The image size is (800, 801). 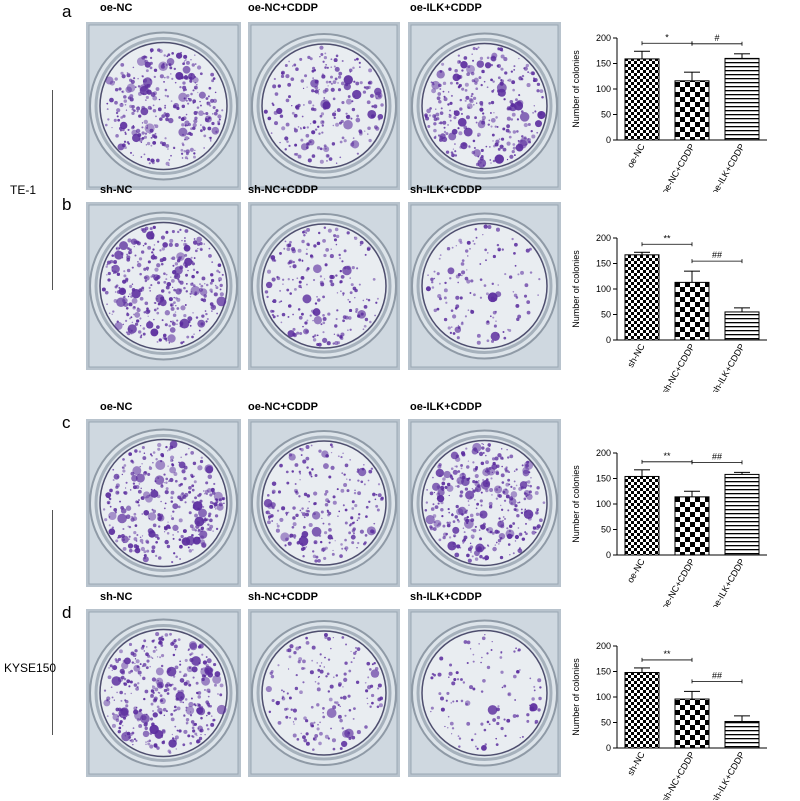 What do you see at coordinates (52, 622) in the screenshot?
I see `kyse150-bracket-line` at bounding box center [52, 622].